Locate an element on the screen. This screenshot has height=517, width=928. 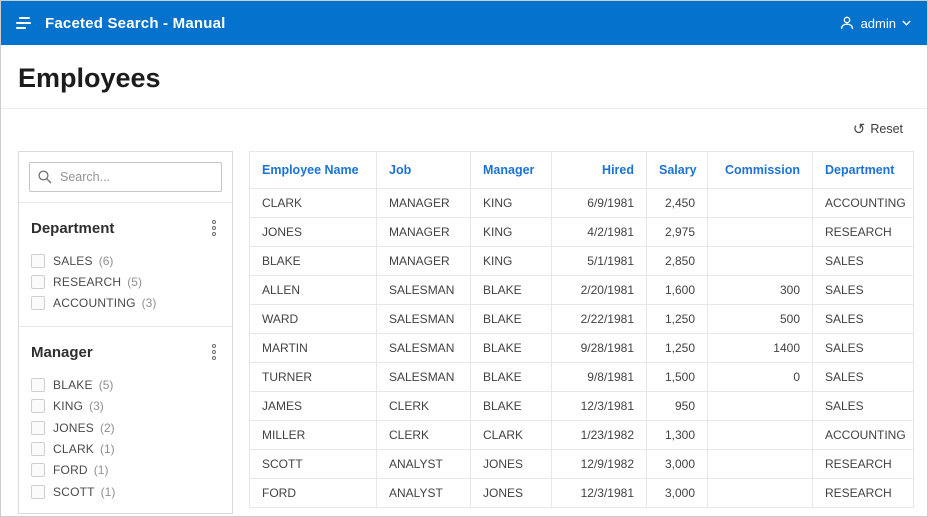
column-header-hired: Hired is located at coordinates (599, 170).